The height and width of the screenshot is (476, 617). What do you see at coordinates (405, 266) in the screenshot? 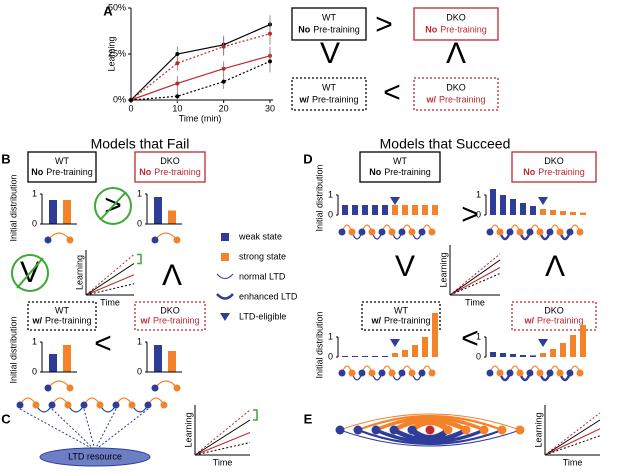
I see `relation: V` at bounding box center [405, 266].